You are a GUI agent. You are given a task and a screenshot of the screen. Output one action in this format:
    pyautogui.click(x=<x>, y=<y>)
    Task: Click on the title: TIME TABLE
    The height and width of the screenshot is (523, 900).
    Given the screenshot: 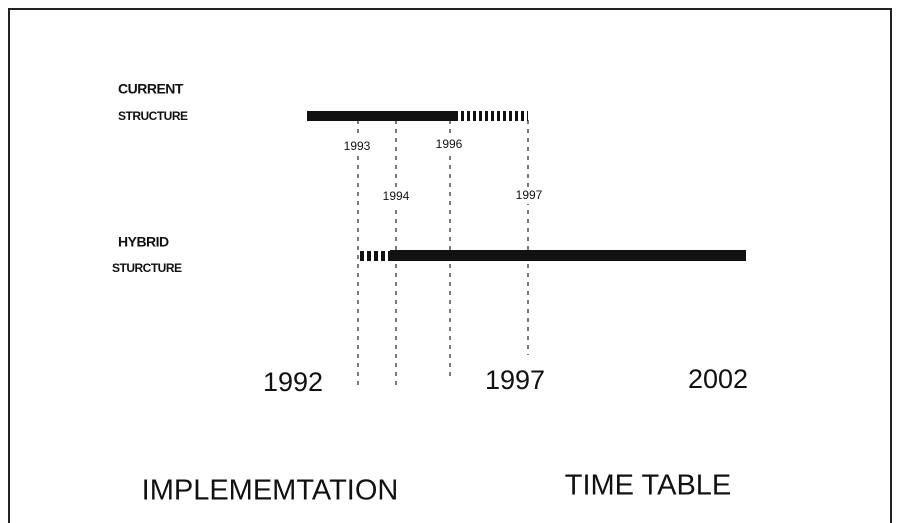 What is the action you would take?
    pyautogui.click(x=648, y=486)
    